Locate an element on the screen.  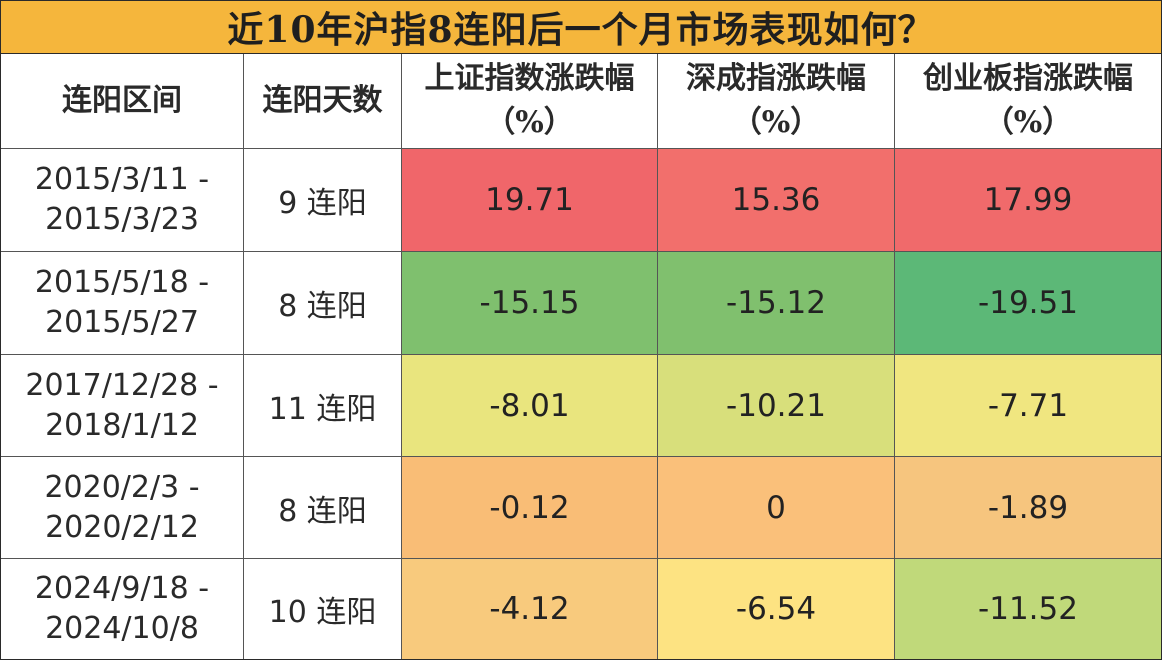
range-start: 2020/2/3 - is located at coordinates (122, 487).